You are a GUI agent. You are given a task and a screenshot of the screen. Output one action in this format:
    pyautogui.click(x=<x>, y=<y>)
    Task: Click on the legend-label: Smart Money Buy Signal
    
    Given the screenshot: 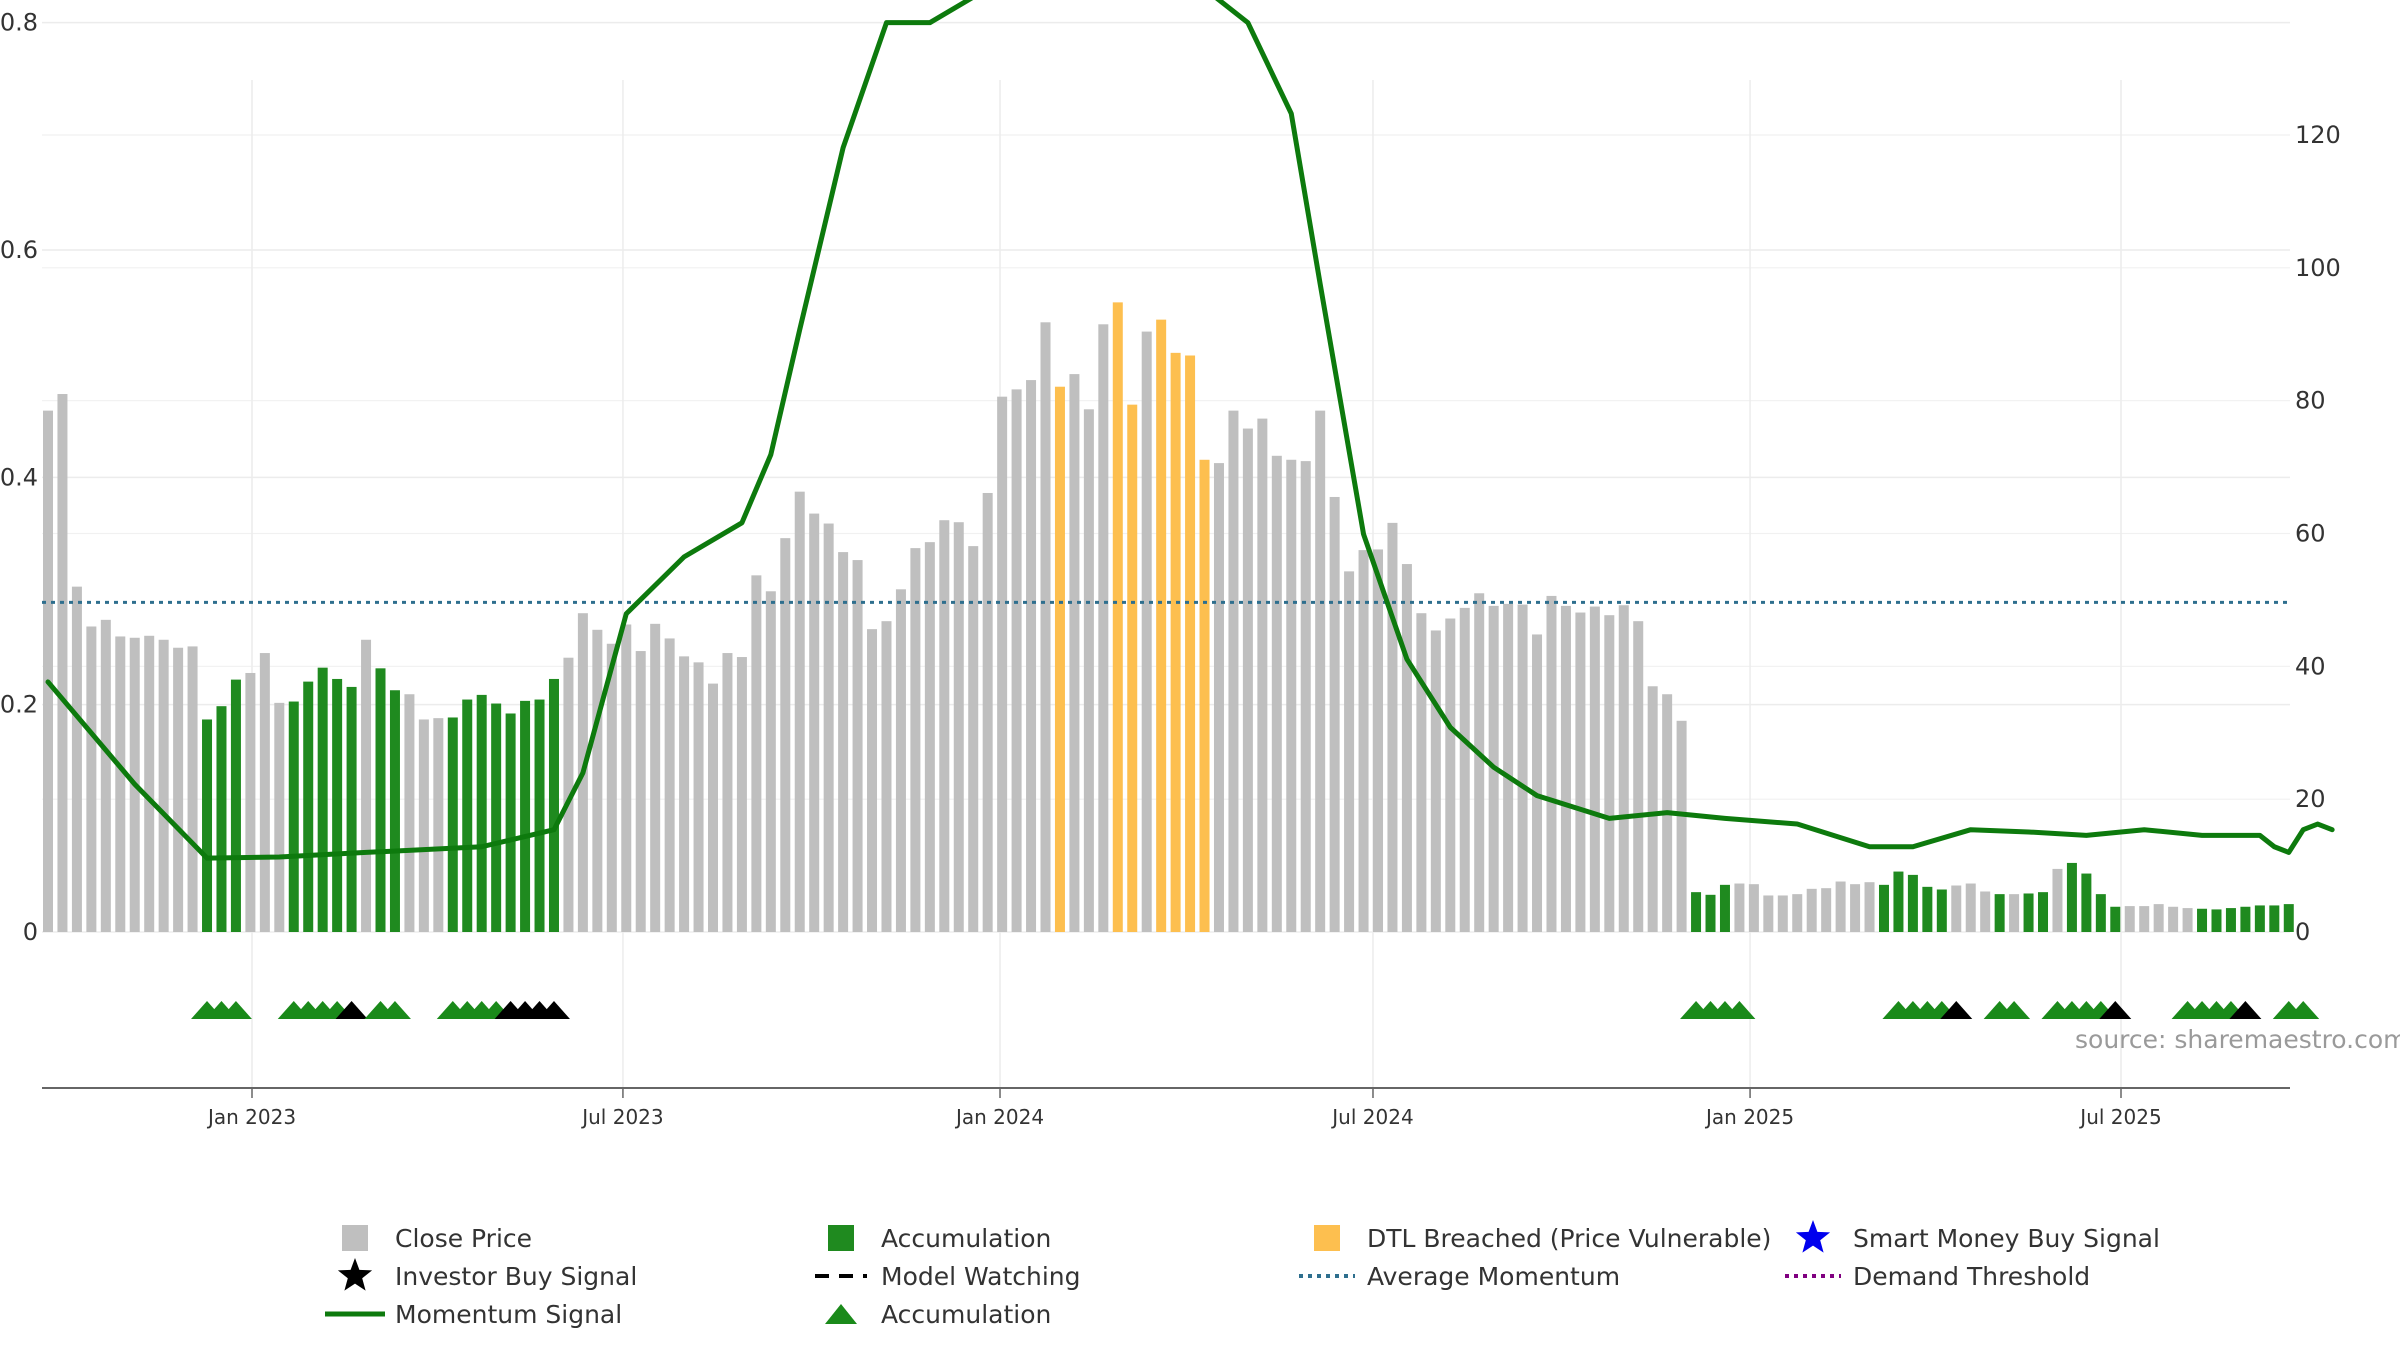 What is the action you would take?
    pyautogui.click(x=2006, y=1238)
    